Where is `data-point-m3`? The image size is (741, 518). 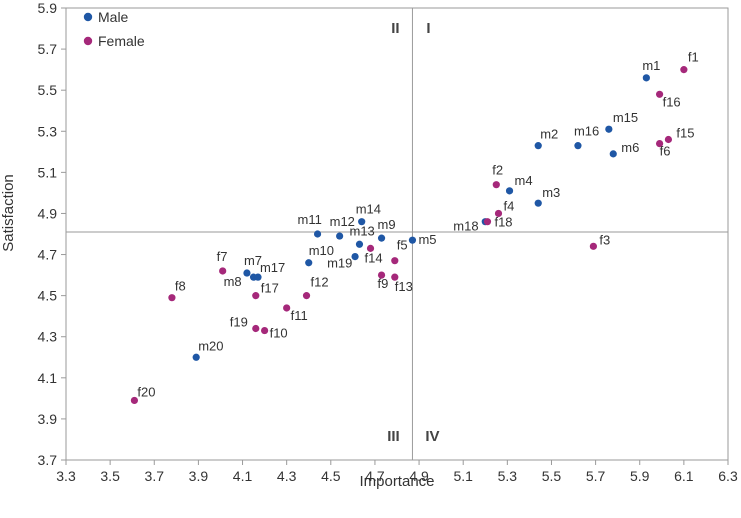 data-point-m3 is located at coordinates (538, 203).